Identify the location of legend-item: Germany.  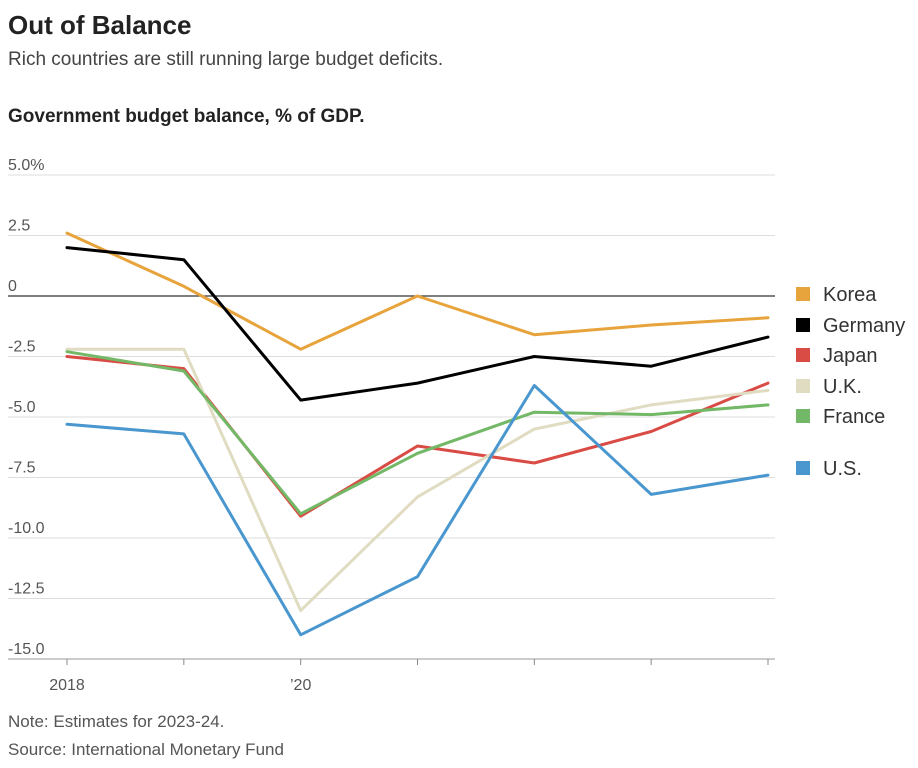
(850, 326).